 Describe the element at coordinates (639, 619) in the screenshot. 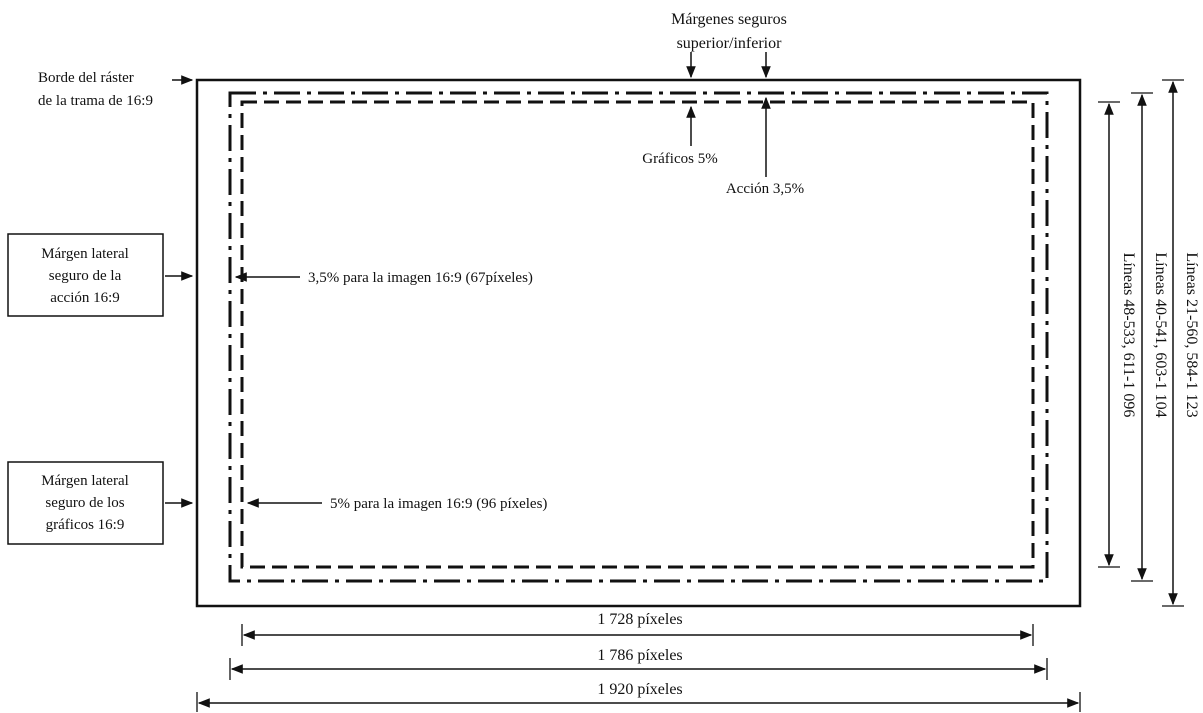

I see `width-graphics-label: 1 728 píxeles` at that location.